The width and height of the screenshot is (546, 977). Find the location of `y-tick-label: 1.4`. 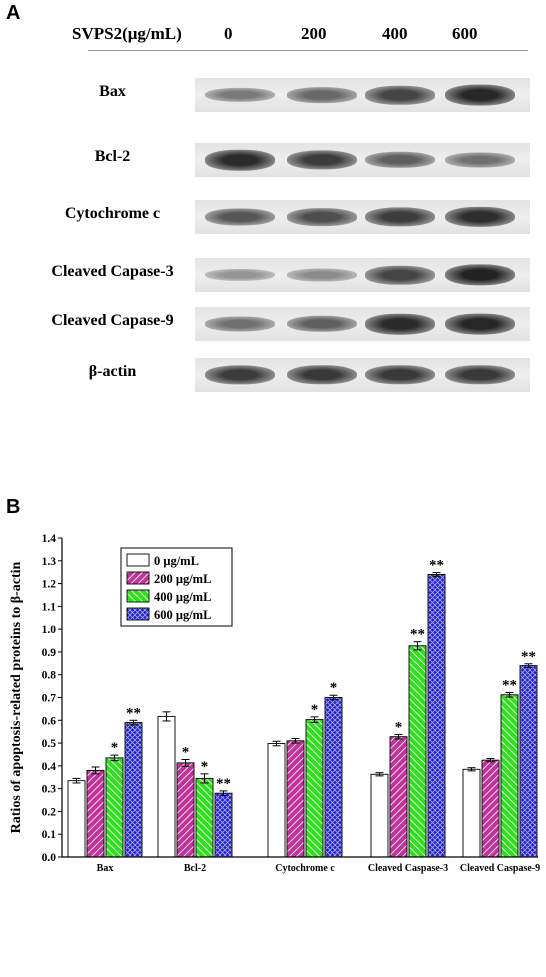

y-tick-label: 1.4 is located at coordinates (49, 539).